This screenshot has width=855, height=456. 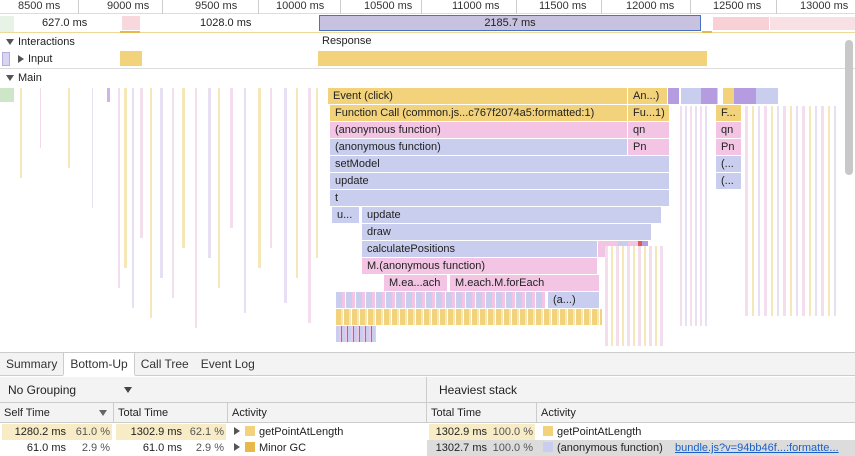 What do you see at coordinates (164, 364) in the screenshot?
I see `tab-call-tree: Call Tree` at bounding box center [164, 364].